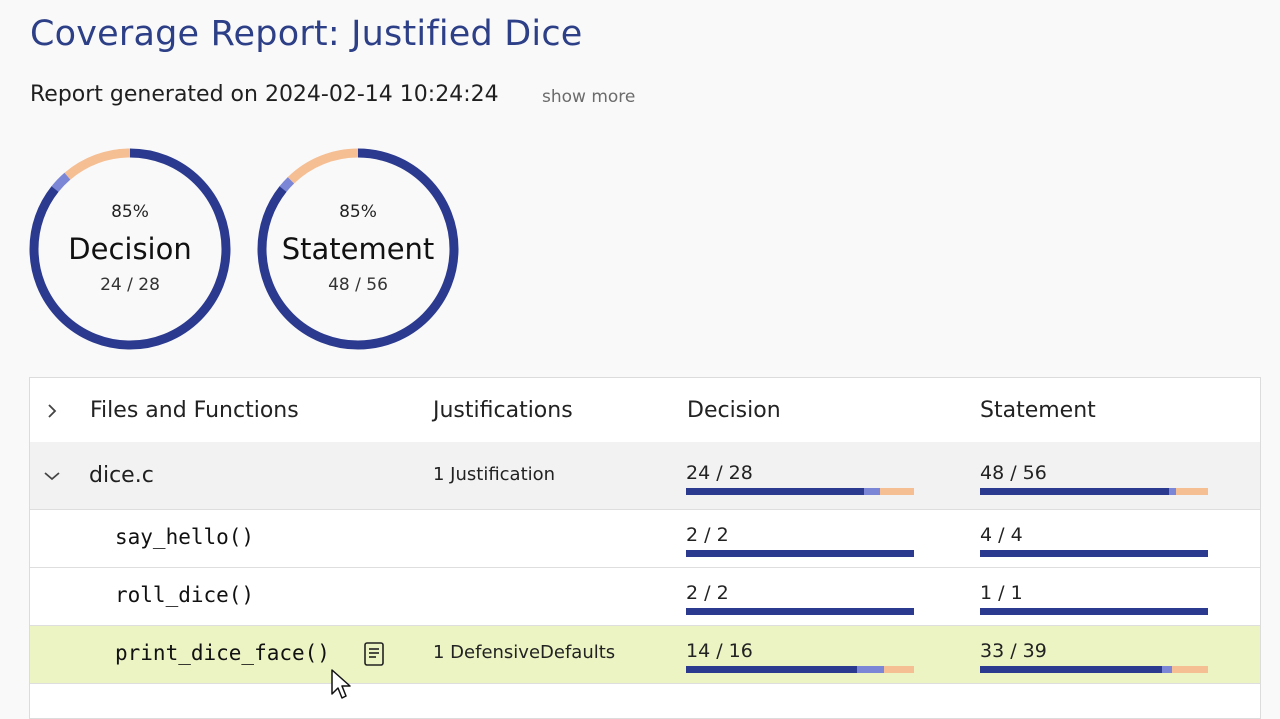 This screenshot has height=719, width=1280. I want to click on justification-text: 1 DefensiveDefaults, so click(524, 652).